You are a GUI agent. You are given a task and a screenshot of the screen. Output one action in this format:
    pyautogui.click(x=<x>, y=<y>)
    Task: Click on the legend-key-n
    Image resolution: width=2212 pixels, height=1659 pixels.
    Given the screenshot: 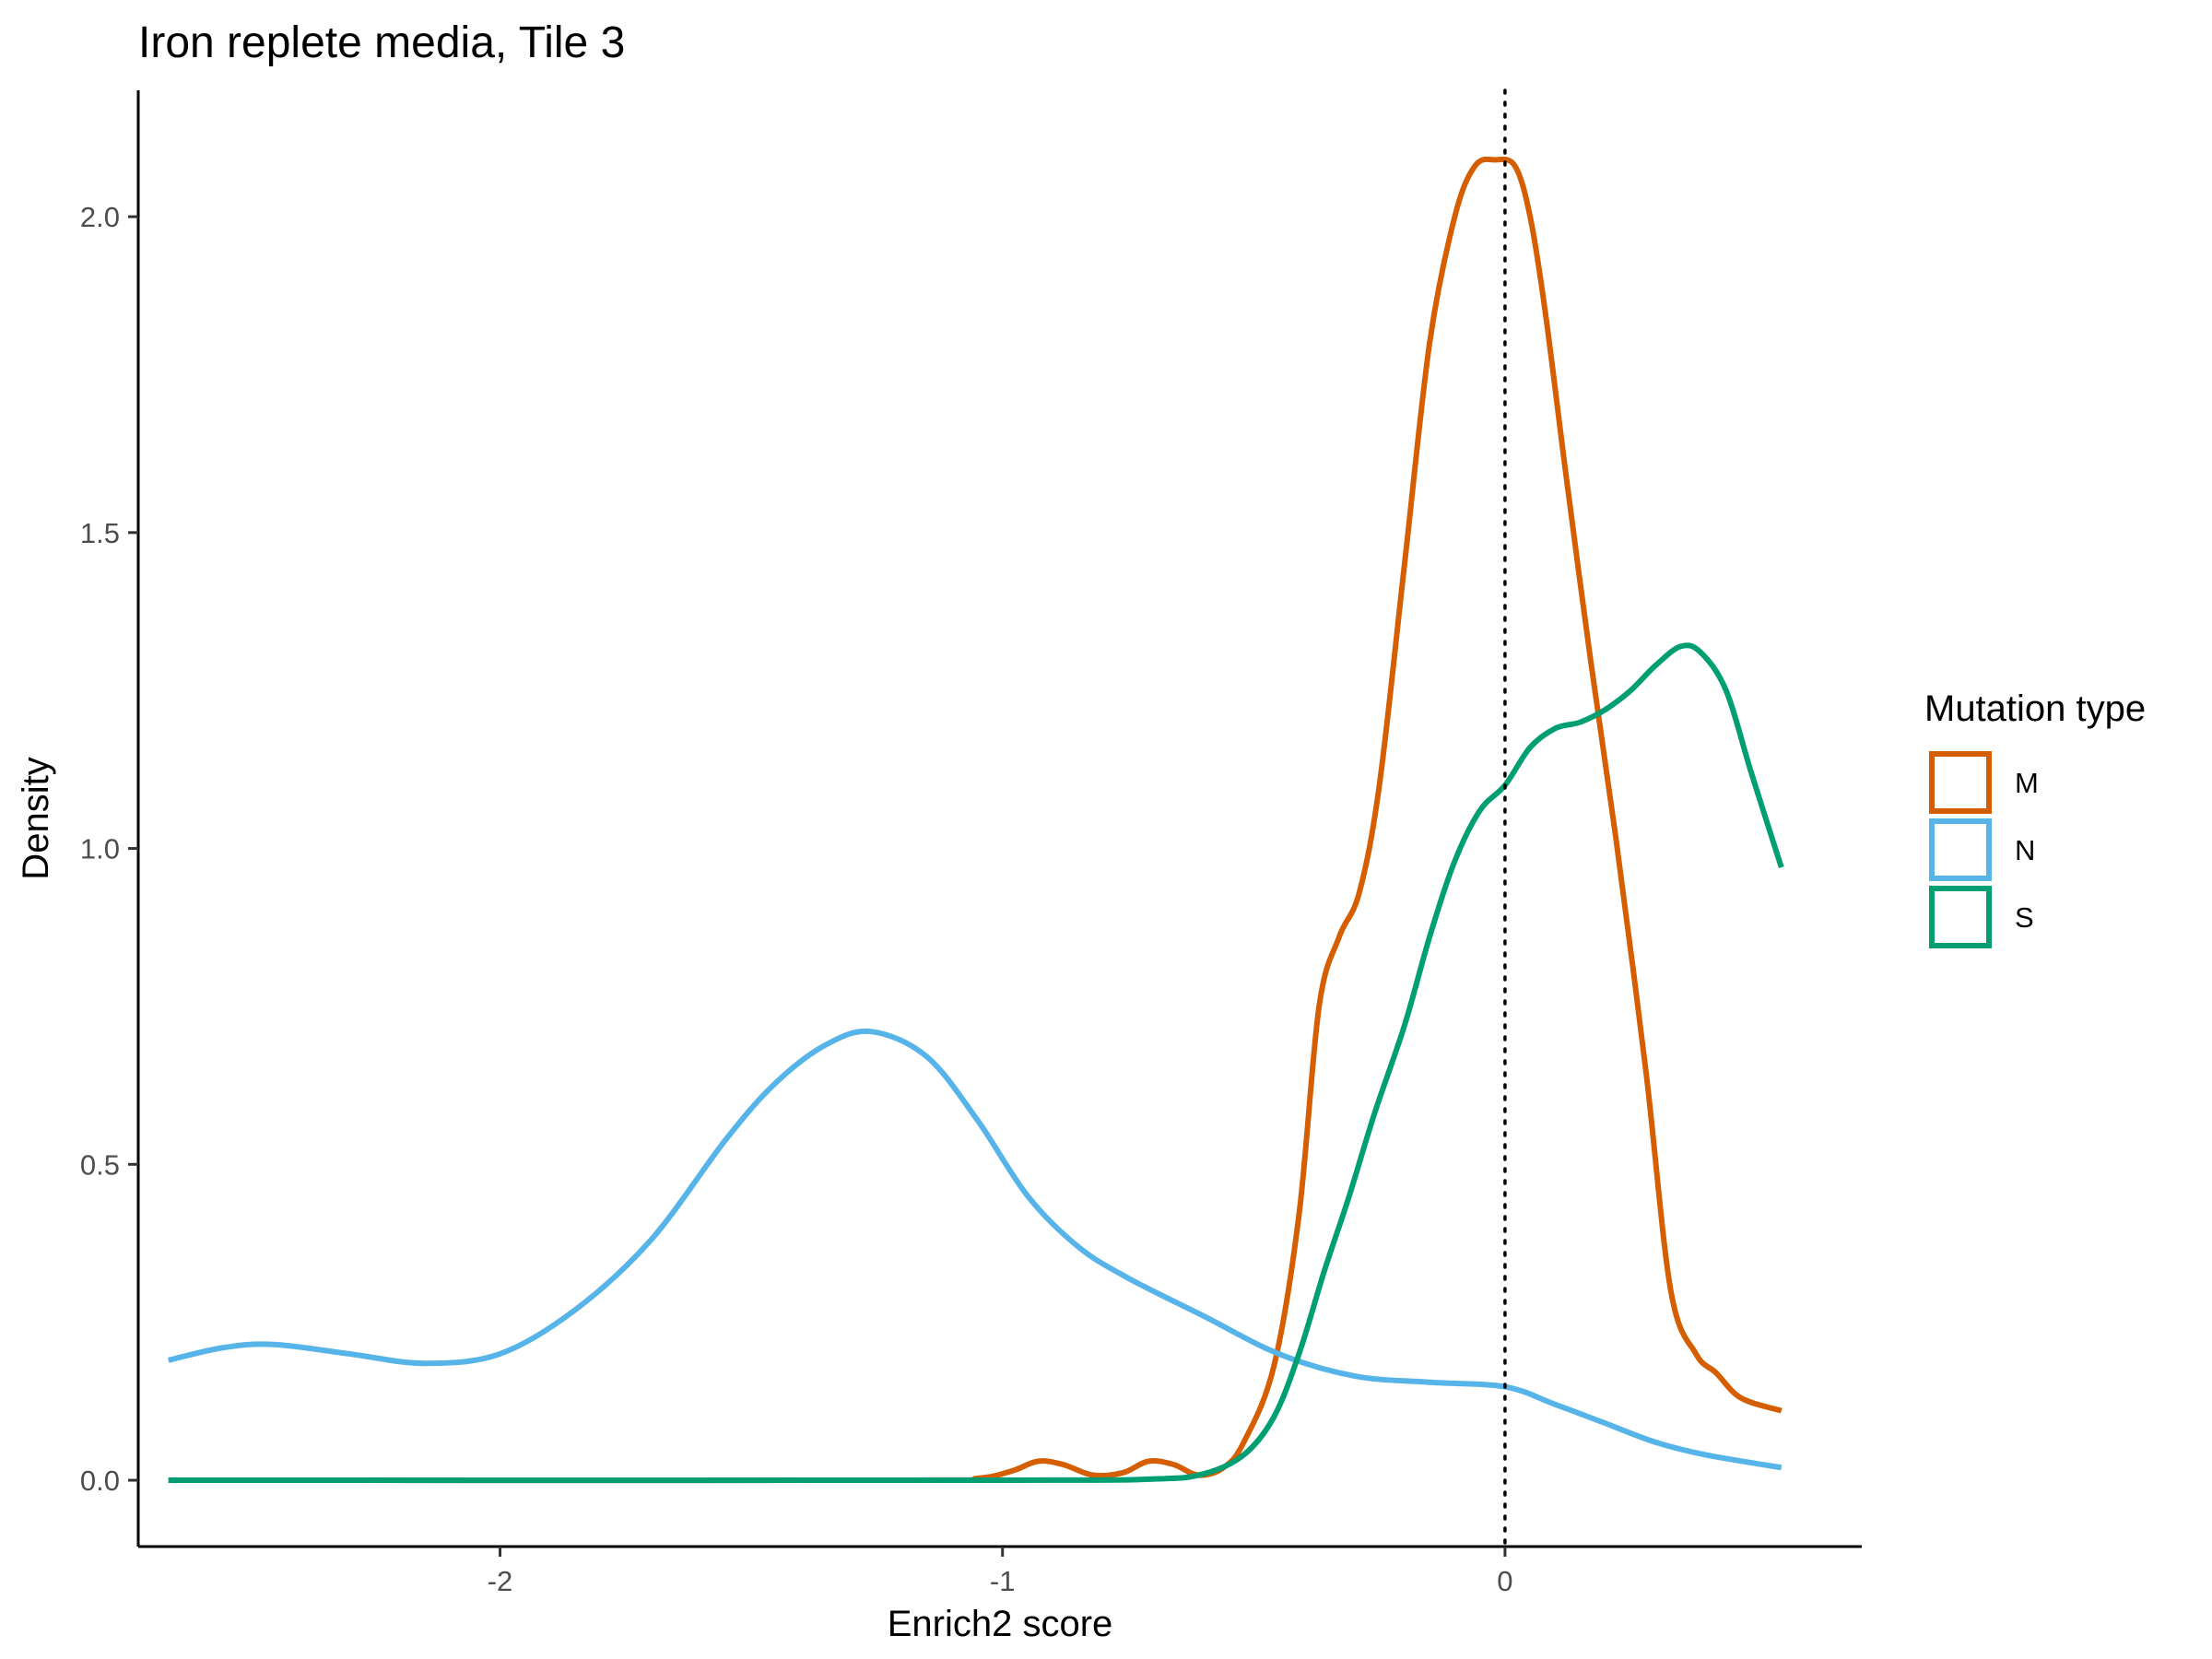 What is the action you would take?
    pyautogui.click(x=1960, y=849)
    